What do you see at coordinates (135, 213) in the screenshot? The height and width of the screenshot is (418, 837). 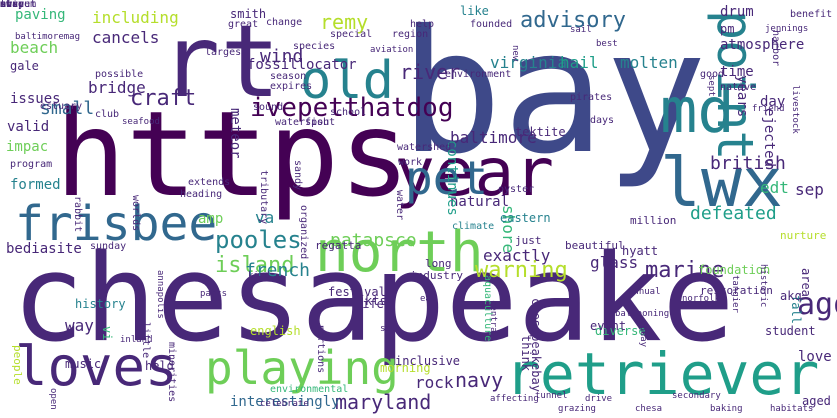 I see `word-worlds: worlds` at bounding box center [135, 213].